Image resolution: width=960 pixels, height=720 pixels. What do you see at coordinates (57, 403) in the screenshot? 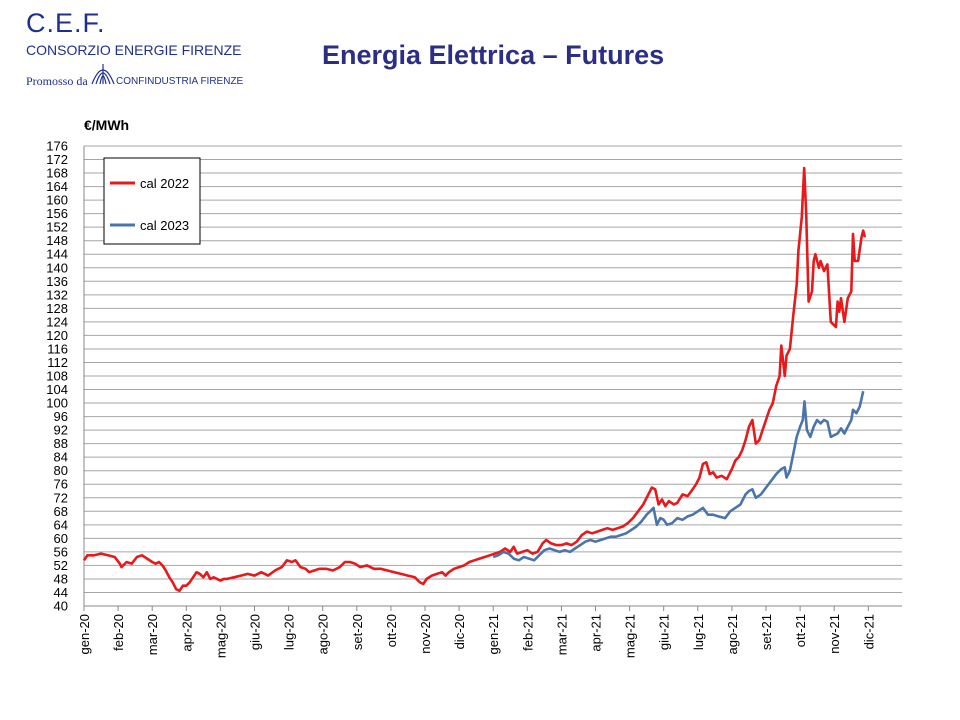
I see `y-tick-label: 100` at bounding box center [57, 403].